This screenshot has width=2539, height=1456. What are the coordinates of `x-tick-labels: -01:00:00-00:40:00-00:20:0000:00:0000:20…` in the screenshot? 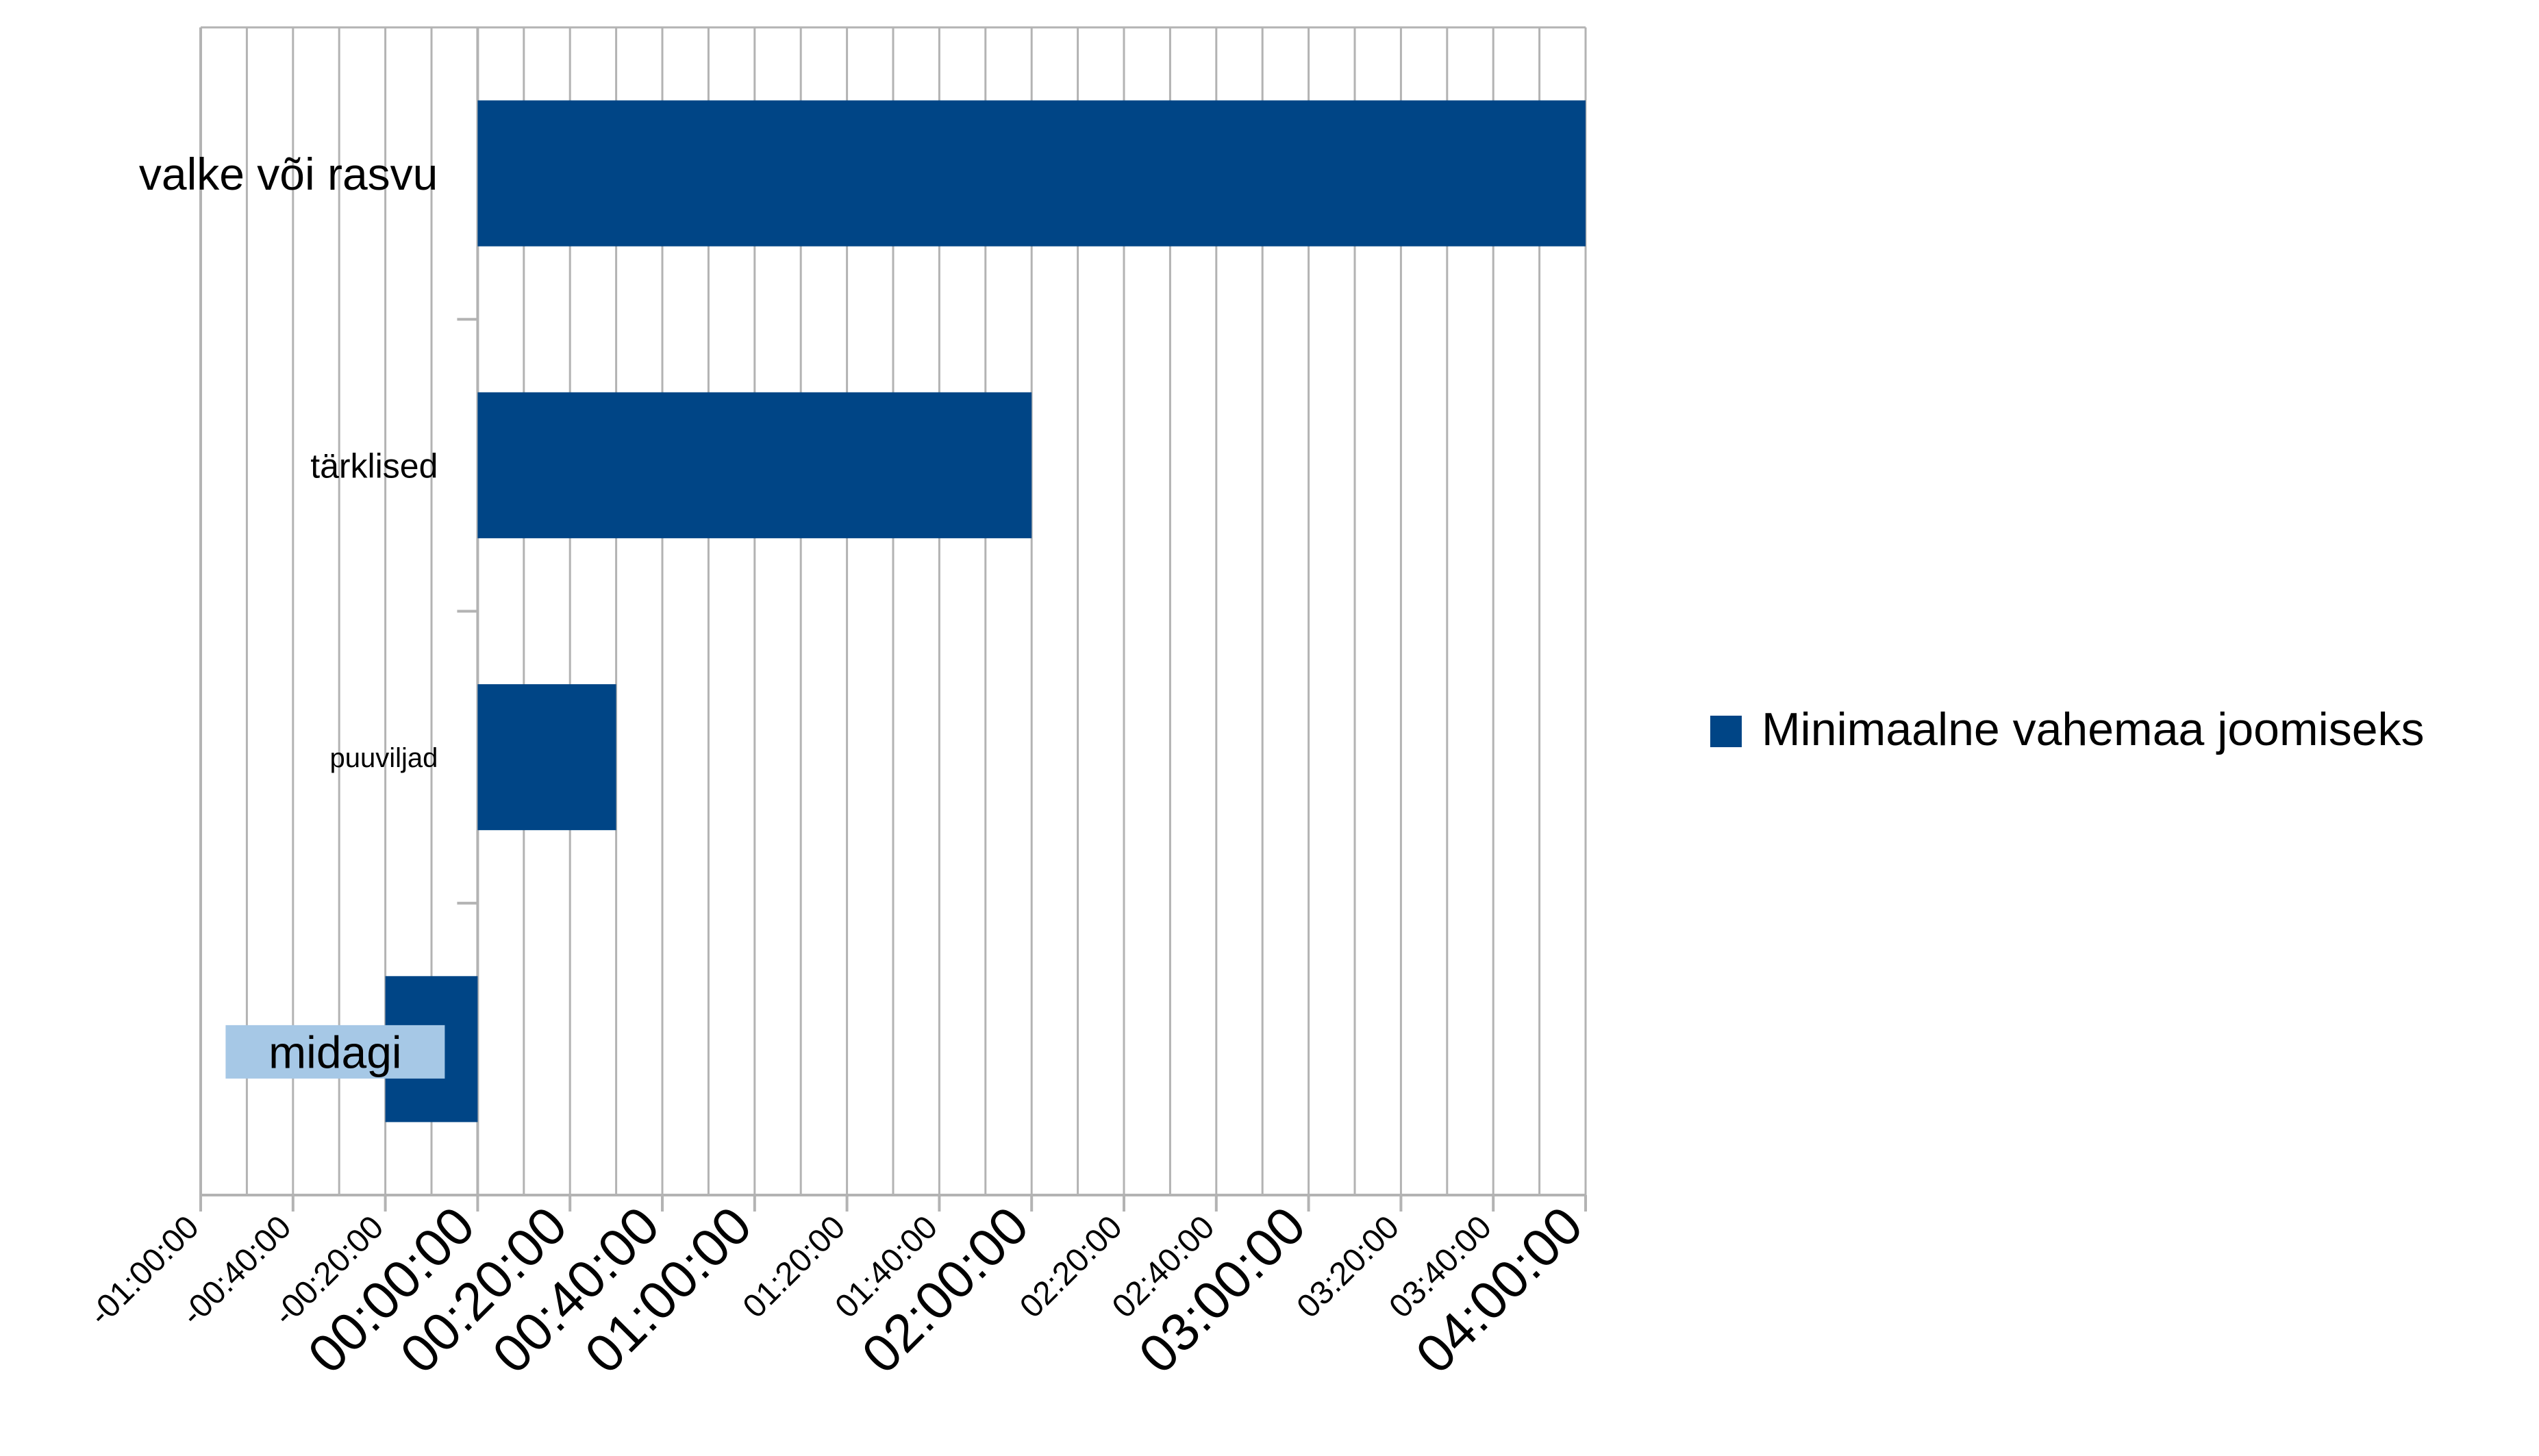 It's located at (838, 1290).